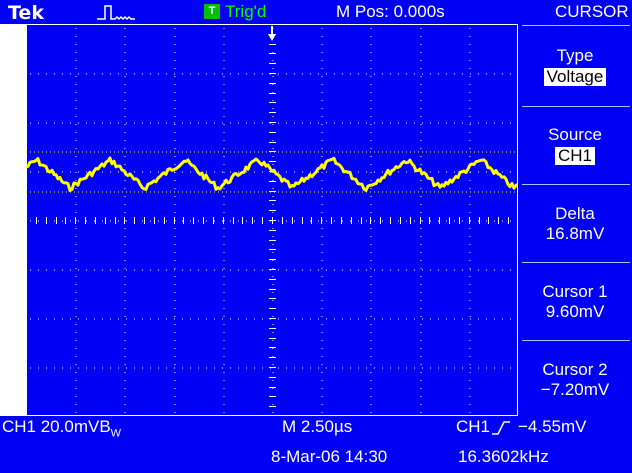  What do you see at coordinates (317, 426) in the screenshot?
I see `timebase-readout: M 2.50µs` at bounding box center [317, 426].